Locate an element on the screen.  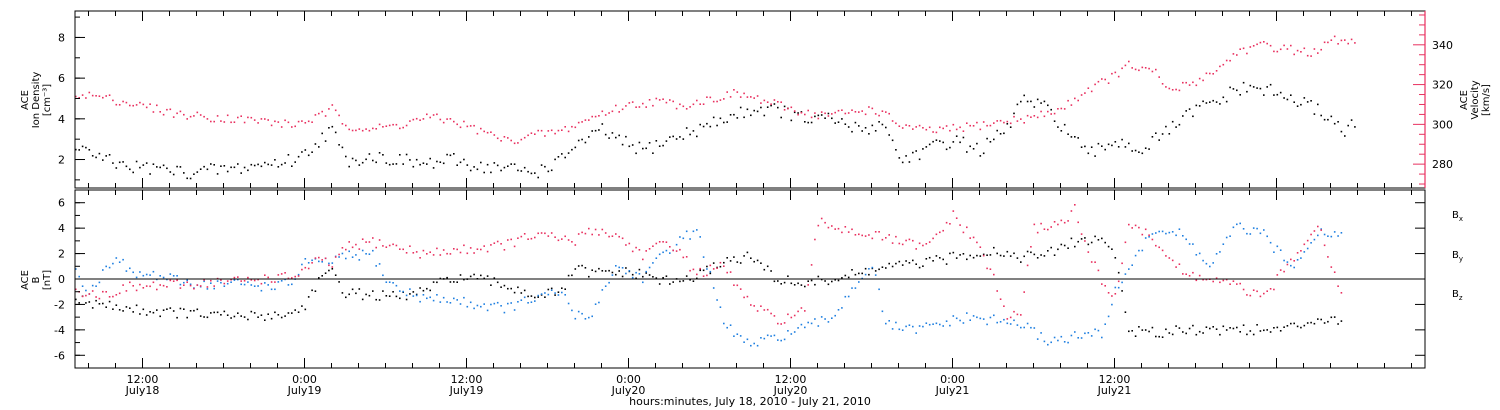
x-tick-time: 12:00 is located at coordinates (791, 379).